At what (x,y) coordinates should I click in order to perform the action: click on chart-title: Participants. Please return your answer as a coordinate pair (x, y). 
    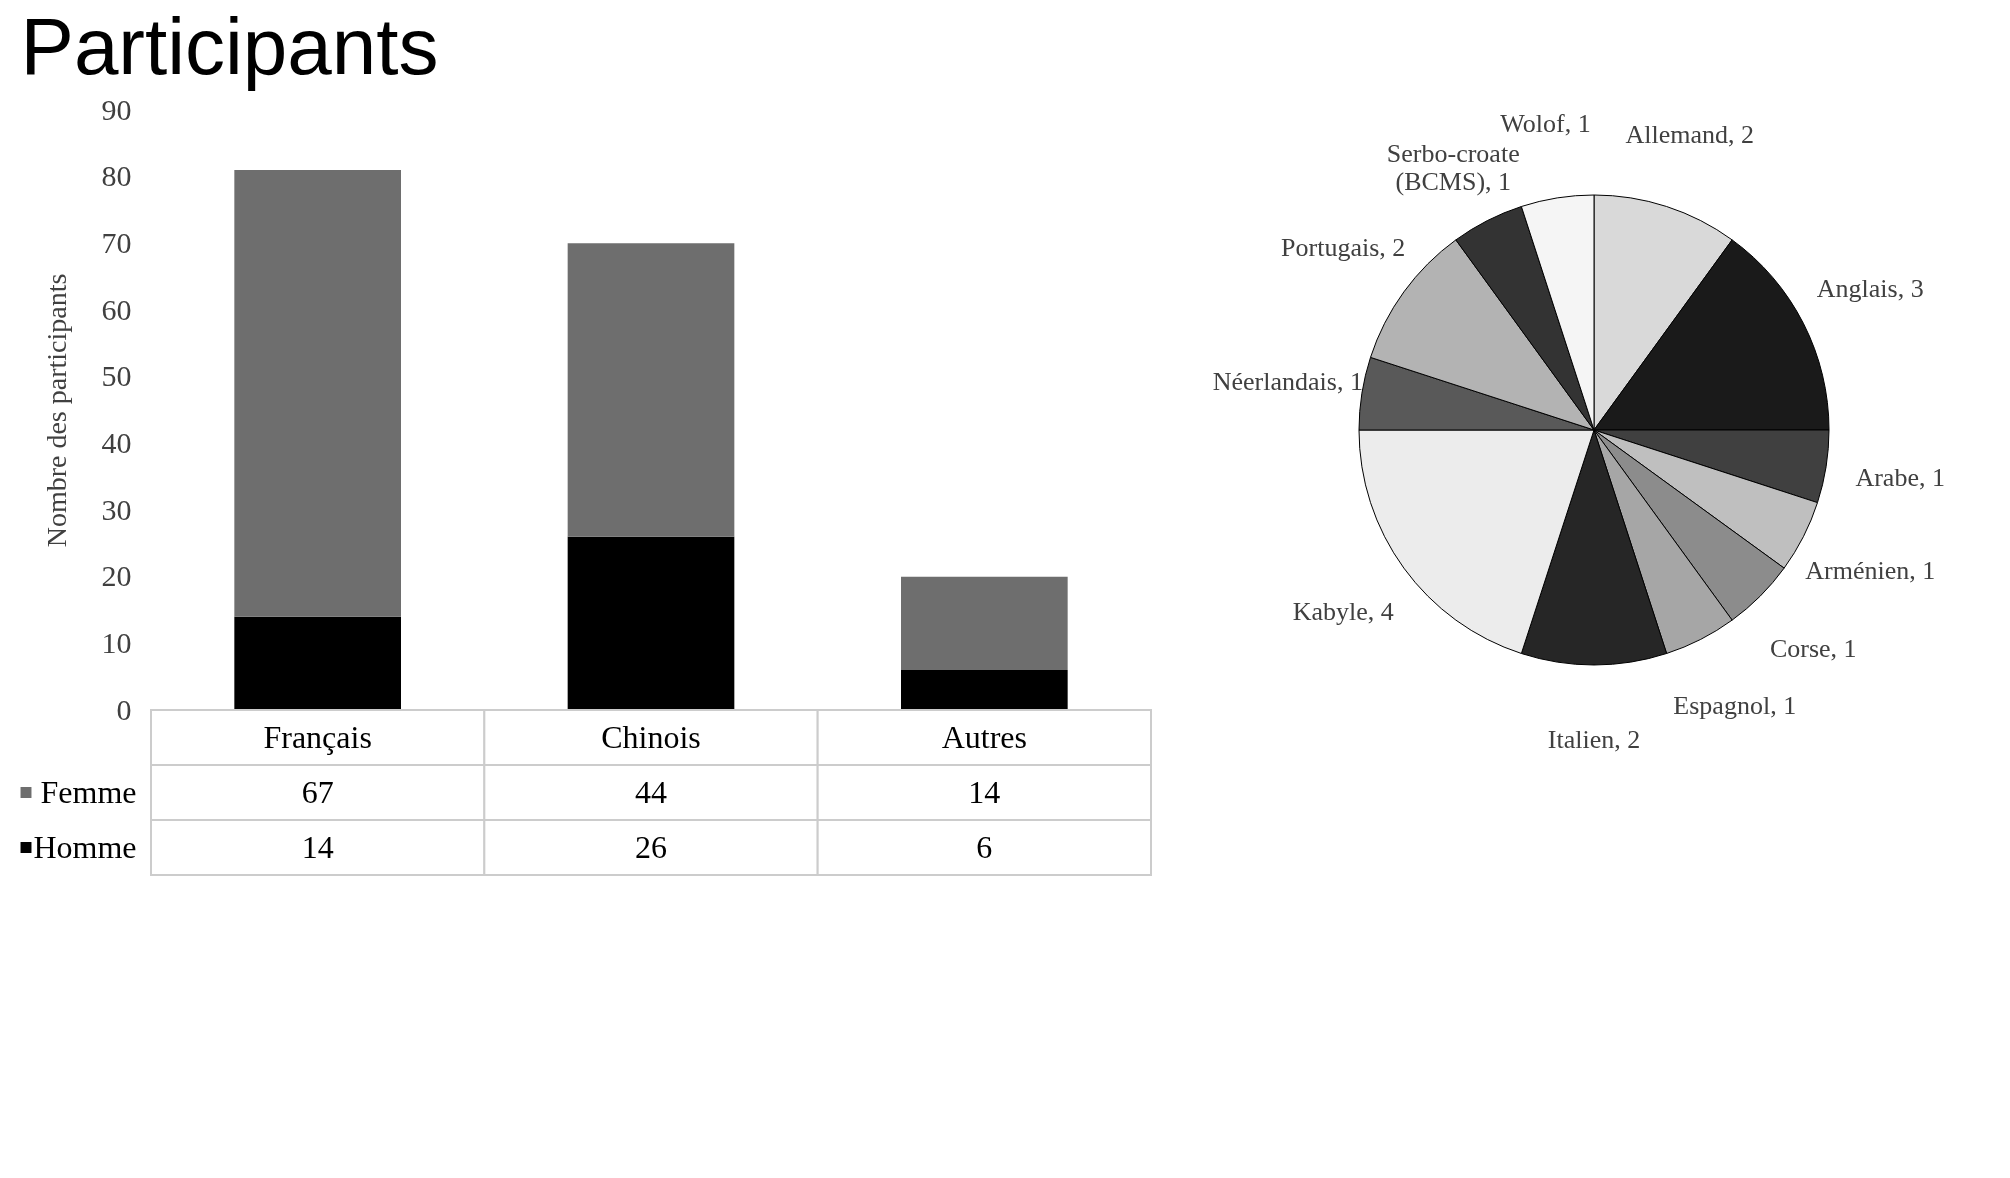
    Looking at the image, I should click on (229, 46).